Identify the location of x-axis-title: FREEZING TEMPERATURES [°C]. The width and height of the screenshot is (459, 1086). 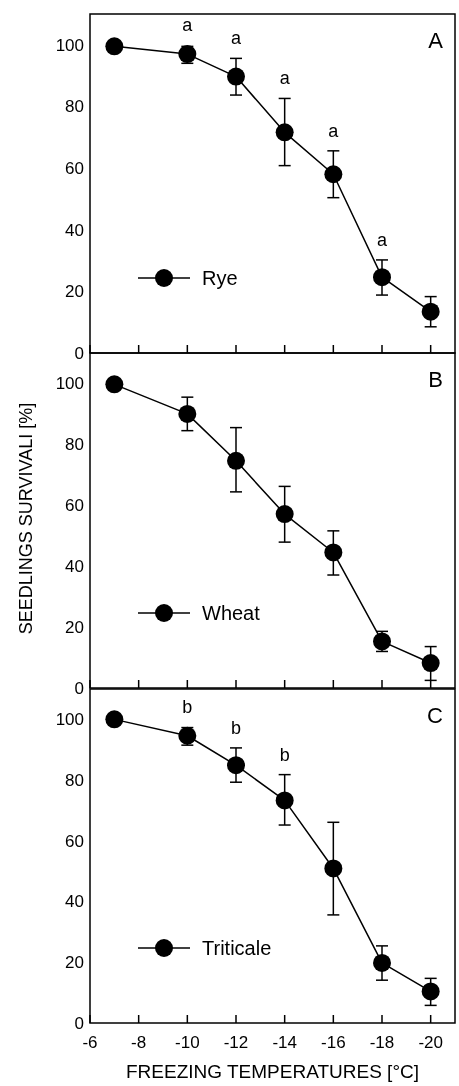
(272, 1071).